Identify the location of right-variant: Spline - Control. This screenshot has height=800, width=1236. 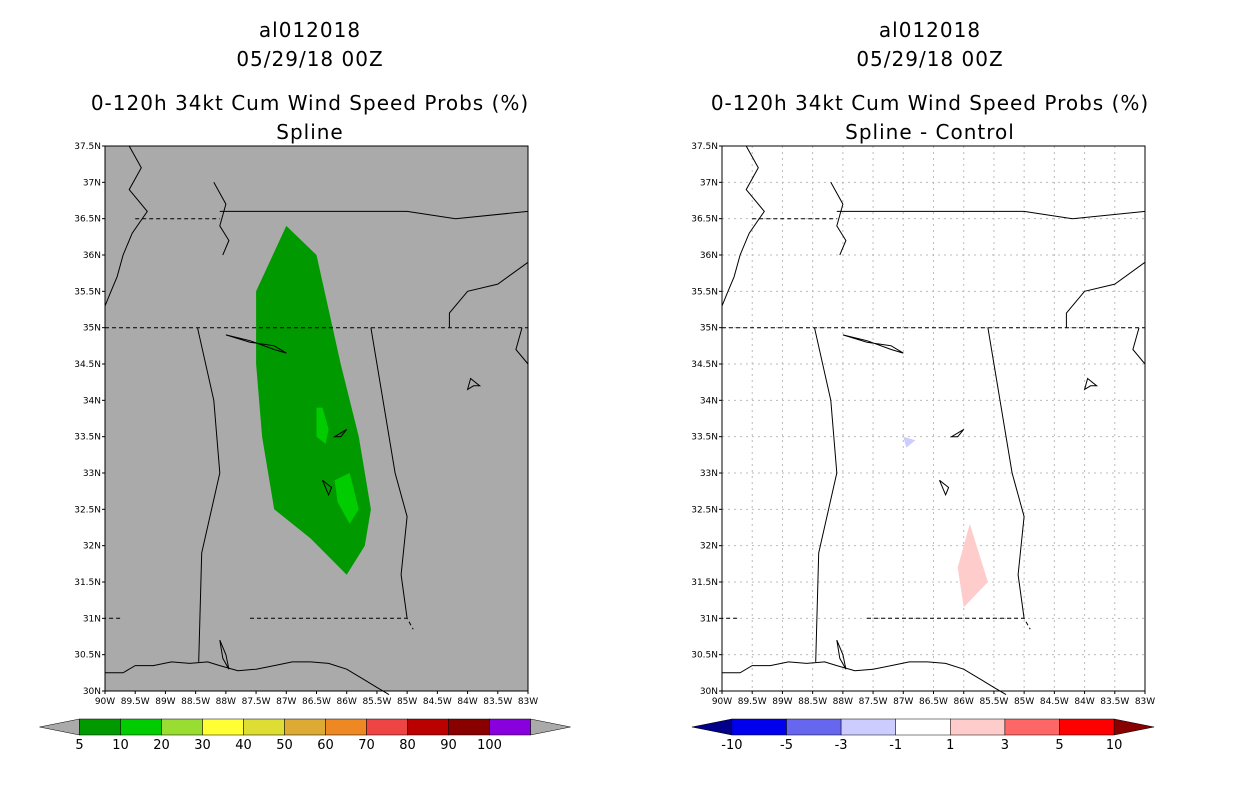
(930, 132).